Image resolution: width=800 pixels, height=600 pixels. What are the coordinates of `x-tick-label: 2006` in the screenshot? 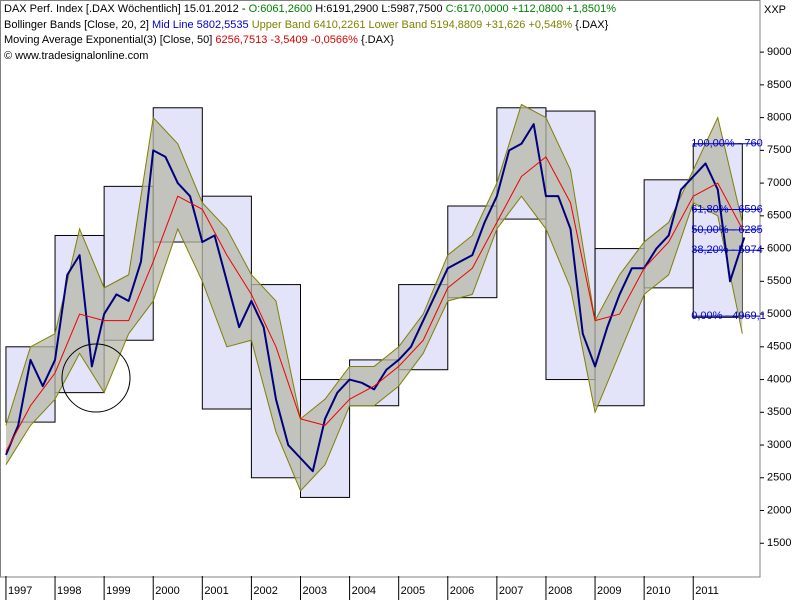 It's located at (462, 591).